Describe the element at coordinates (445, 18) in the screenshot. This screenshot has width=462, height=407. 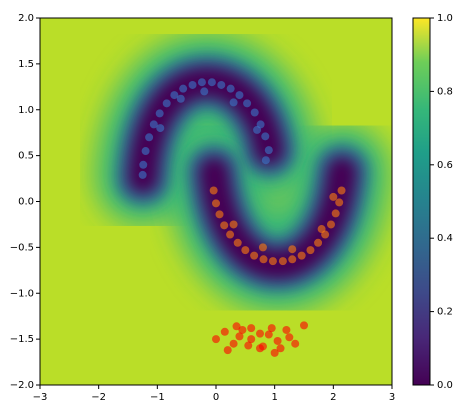
I see `colorbar-tick-label: 1.0` at that location.